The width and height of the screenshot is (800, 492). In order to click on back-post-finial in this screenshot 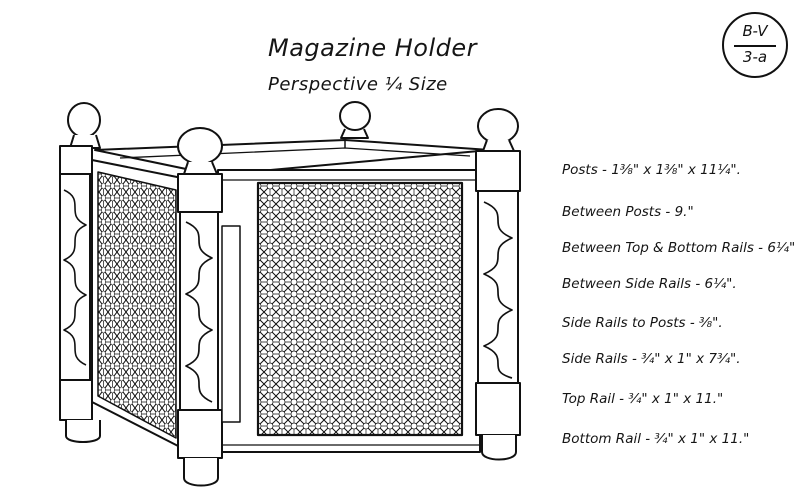, I will do `click(355, 120)`.